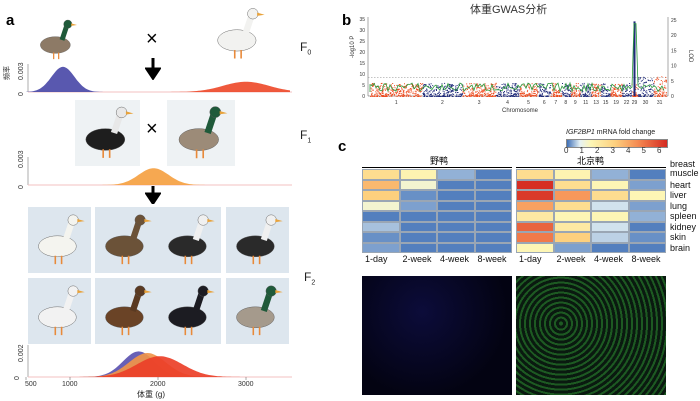 The image size is (700, 401). What do you see at coordinates (21, 71) in the screenshot?
I see `ytick: 0.003` at bounding box center [21, 71].